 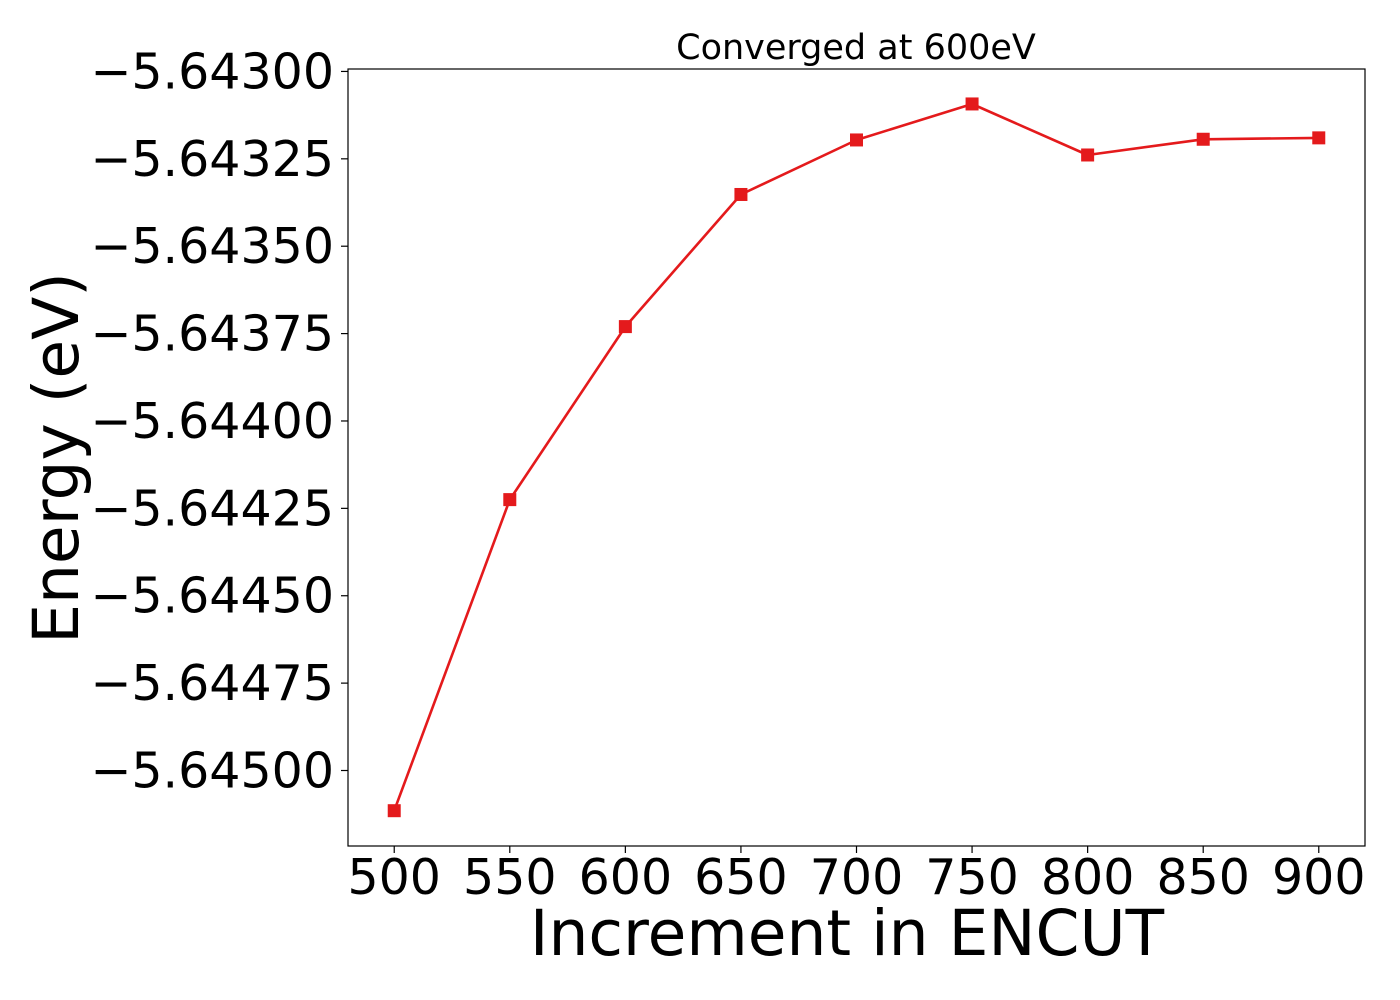 What do you see at coordinates (212, 596) in the screenshot?
I see `y-tick-label: −5.64450` at bounding box center [212, 596].